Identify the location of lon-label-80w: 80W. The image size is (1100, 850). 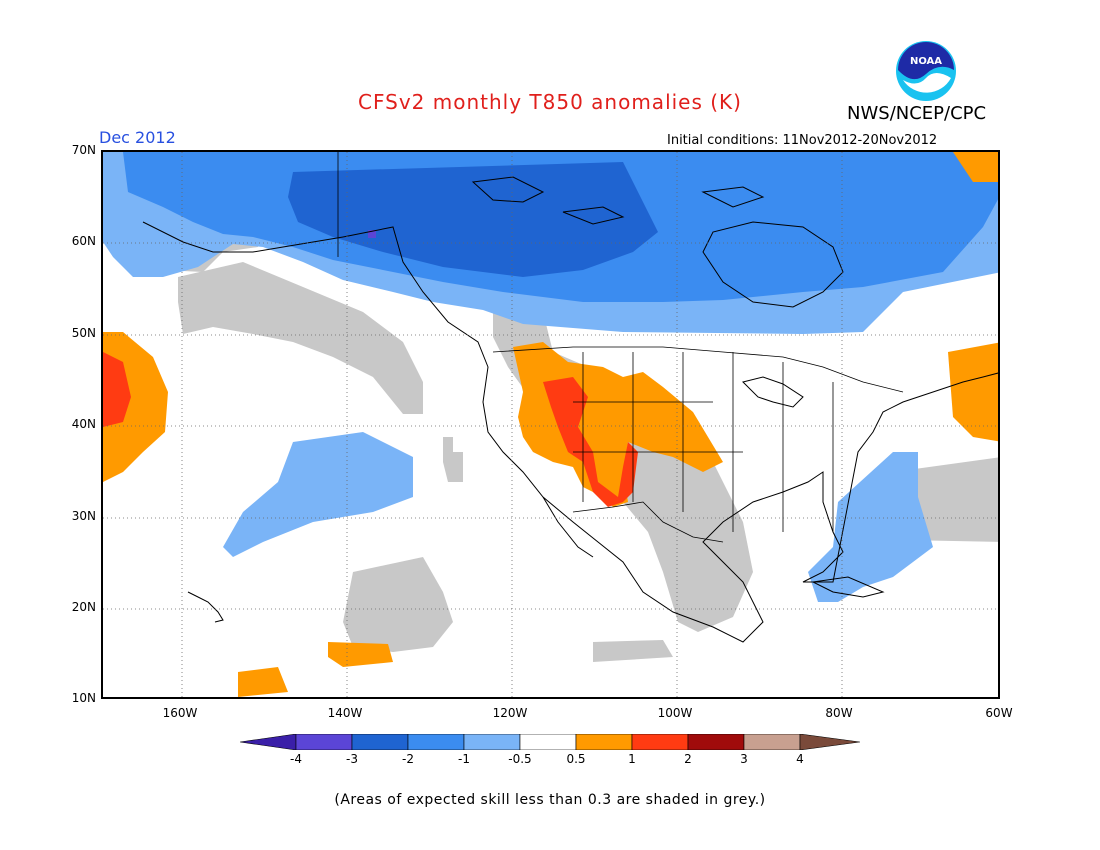
(839, 713).